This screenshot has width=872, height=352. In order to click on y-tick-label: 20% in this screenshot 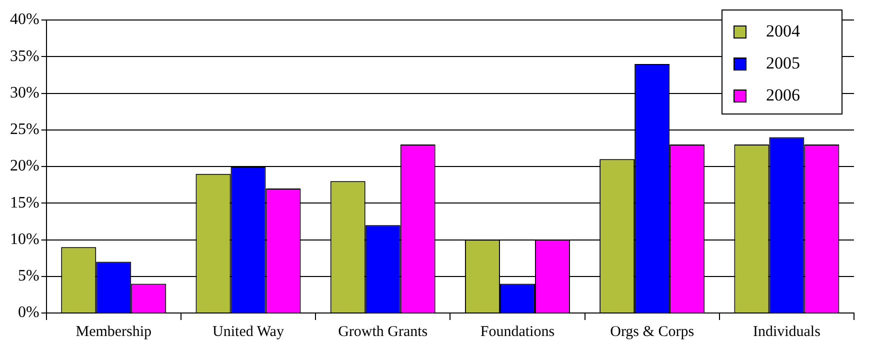, I will do `click(25, 166)`.